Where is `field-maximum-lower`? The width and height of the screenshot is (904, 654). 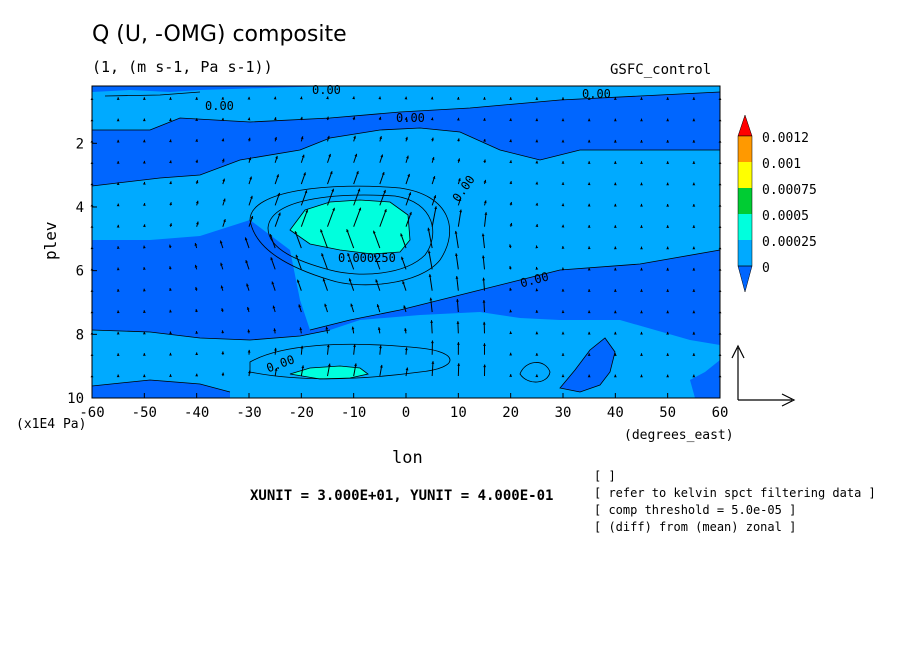 field-maximum-lower is located at coordinates (329, 372).